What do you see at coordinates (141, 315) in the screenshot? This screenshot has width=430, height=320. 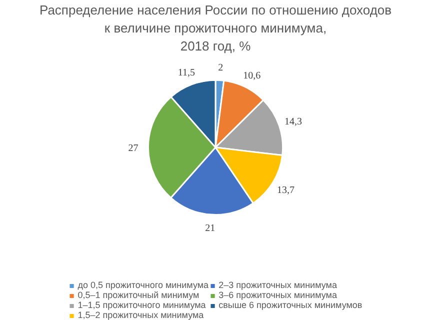 I see `legend-label: 1,5–2 прожиточных минимума` at bounding box center [141, 315].